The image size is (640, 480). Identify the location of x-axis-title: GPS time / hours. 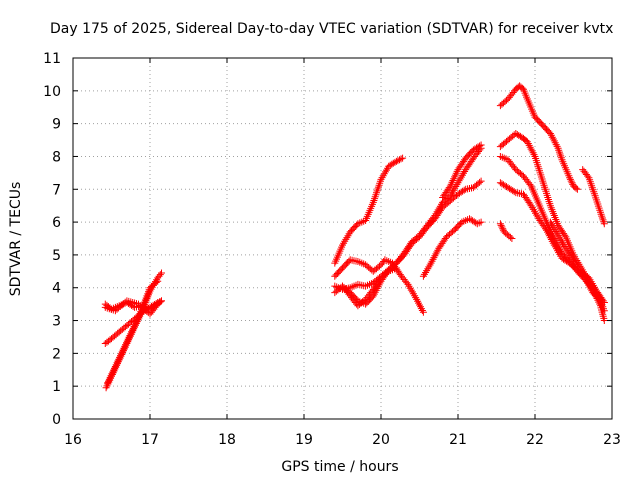
(339, 467).